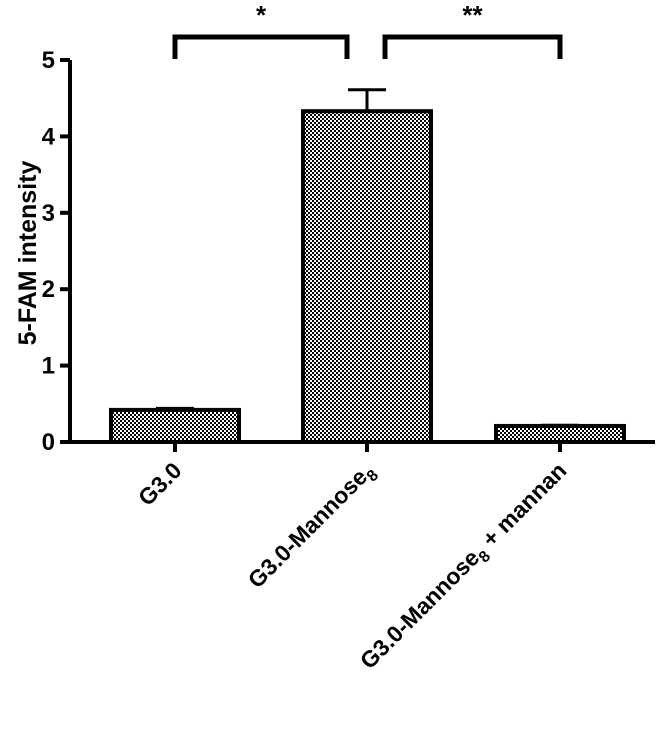  I want to click on y-tick-label-3: 3, so click(48, 213).